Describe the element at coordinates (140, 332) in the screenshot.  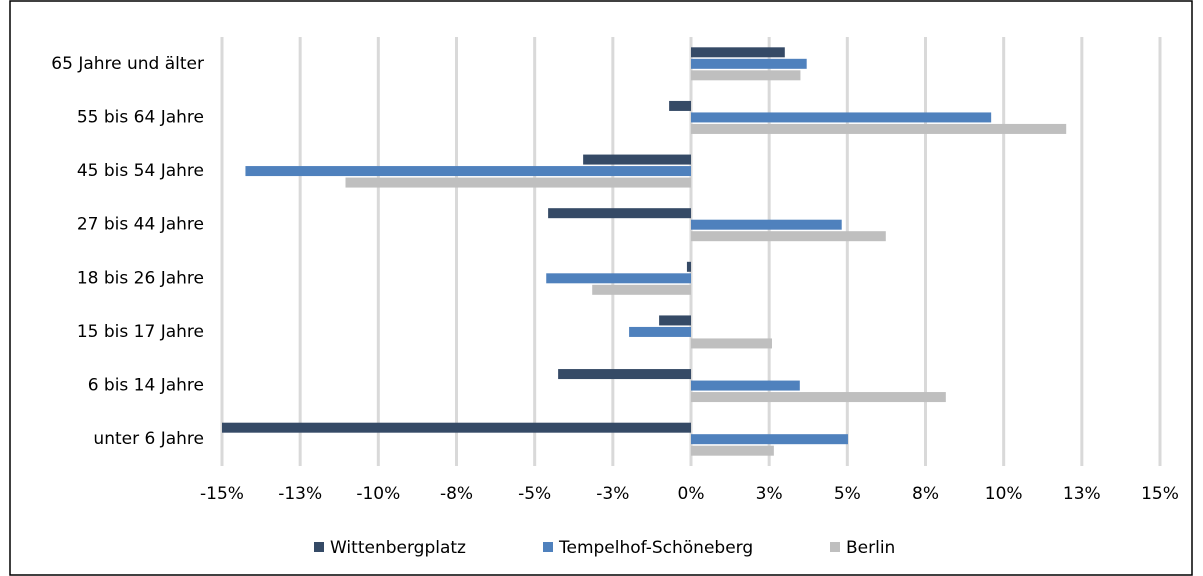
I see `y-tick-label: 15 bis 17 Jahre` at that location.